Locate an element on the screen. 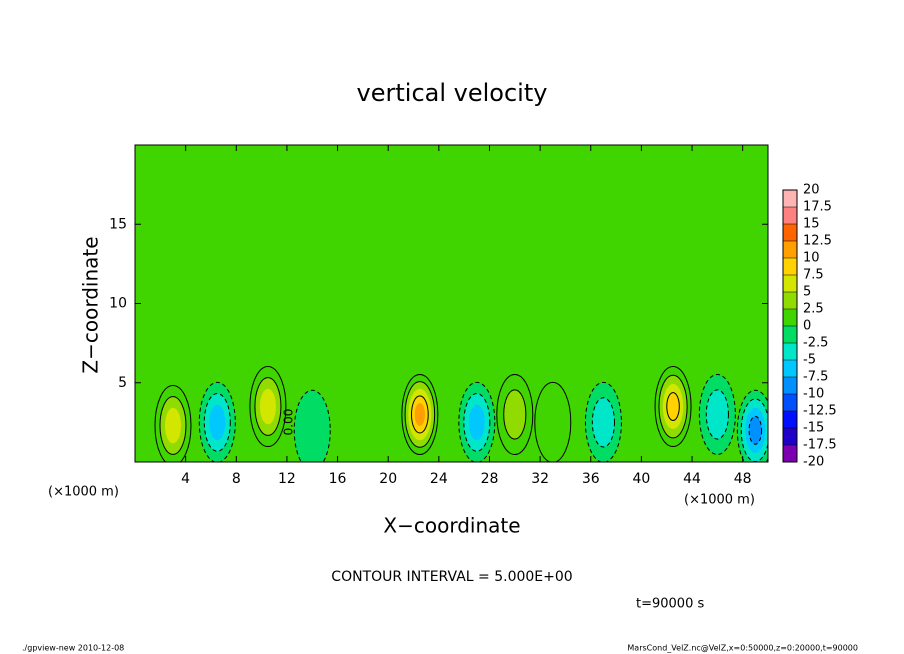  footer-left: ./gpview-new 2010-12-08 is located at coordinates (73, 648).